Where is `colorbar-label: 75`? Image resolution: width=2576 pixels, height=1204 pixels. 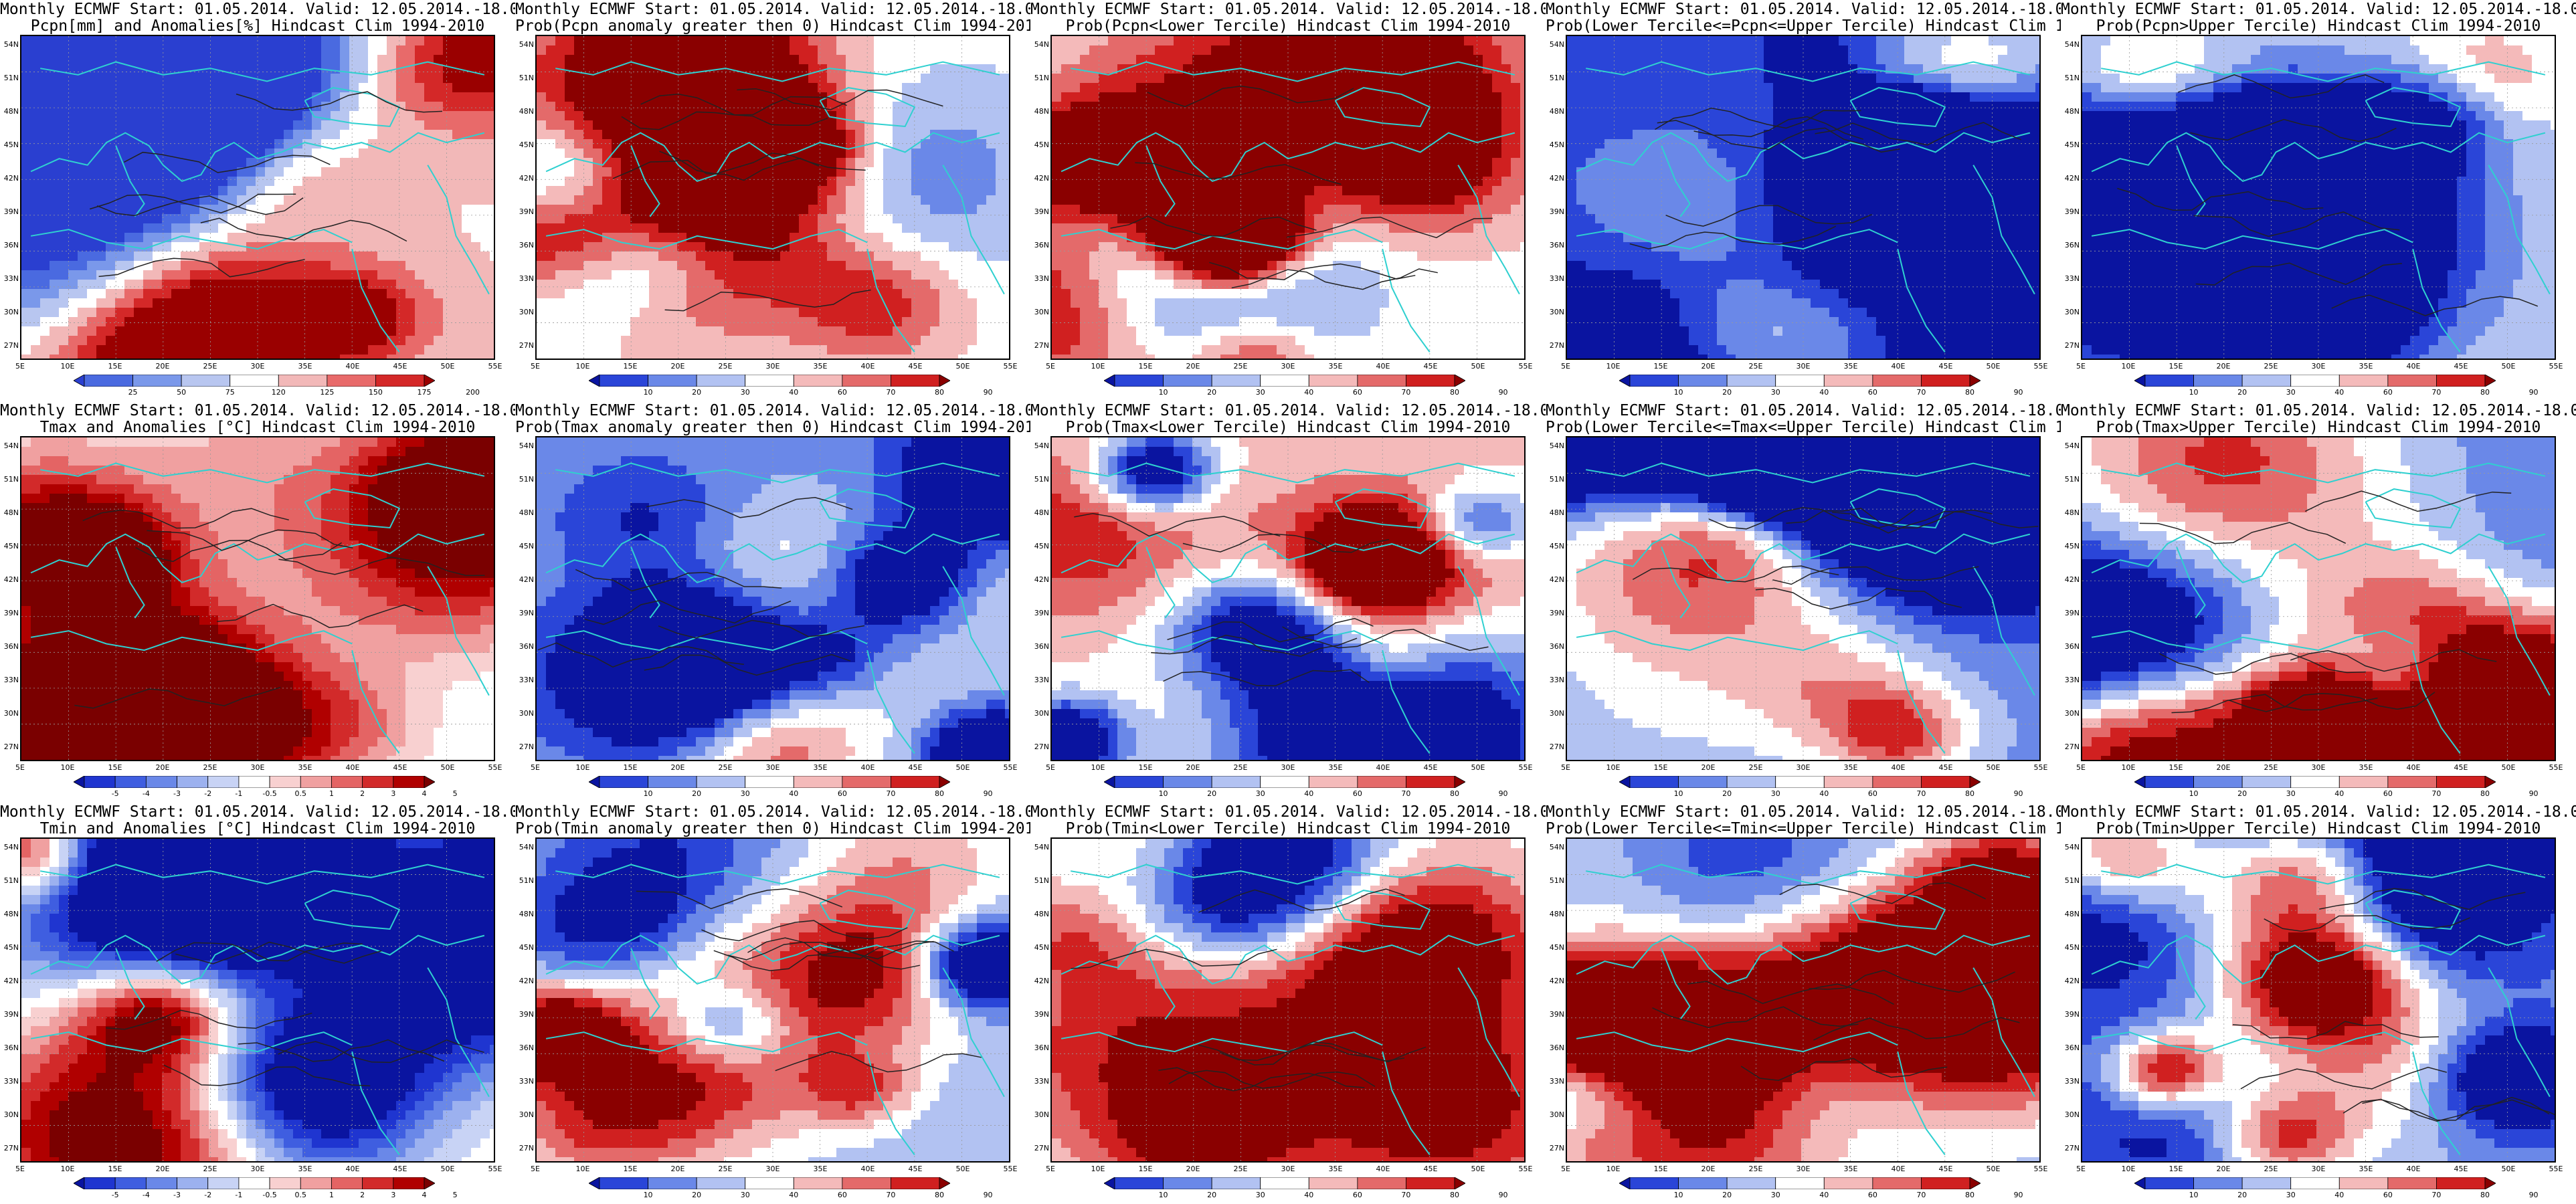 colorbar-label: 75 is located at coordinates (230, 392).